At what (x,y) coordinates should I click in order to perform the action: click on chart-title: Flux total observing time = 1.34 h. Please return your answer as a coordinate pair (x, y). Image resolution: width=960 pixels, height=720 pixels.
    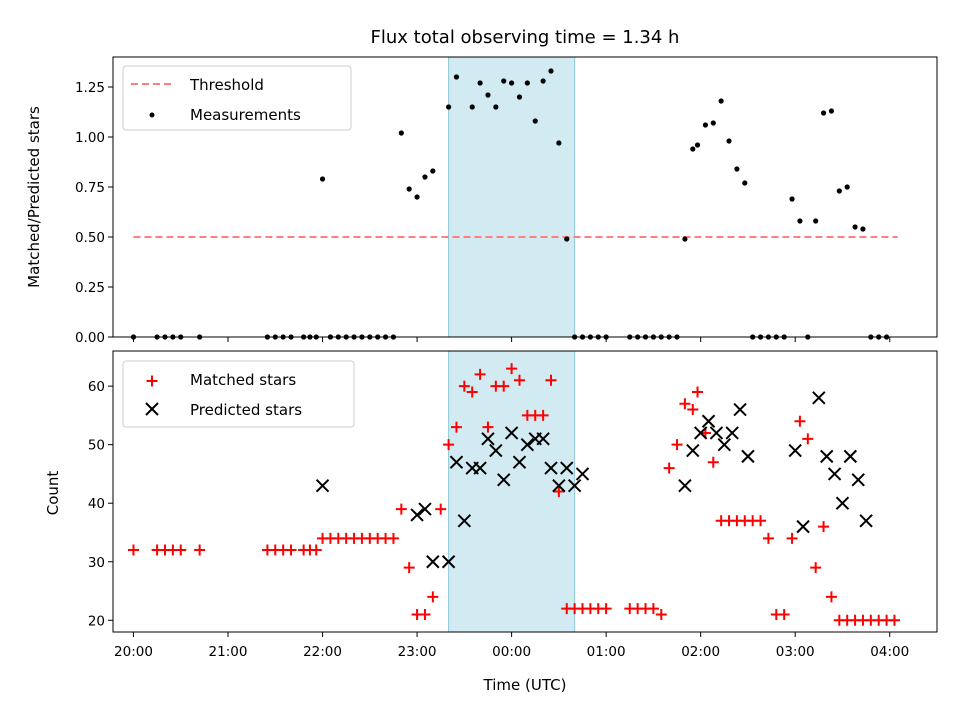
    Looking at the image, I should click on (525, 37).